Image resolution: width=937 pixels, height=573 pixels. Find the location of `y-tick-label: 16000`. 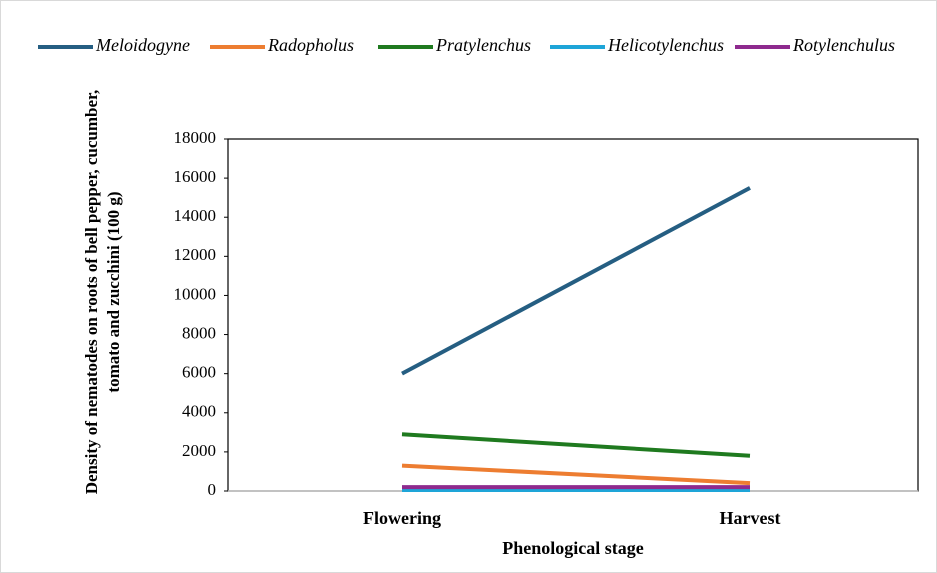

y-tick-label: 16000 is located at coordinates (195, 176).